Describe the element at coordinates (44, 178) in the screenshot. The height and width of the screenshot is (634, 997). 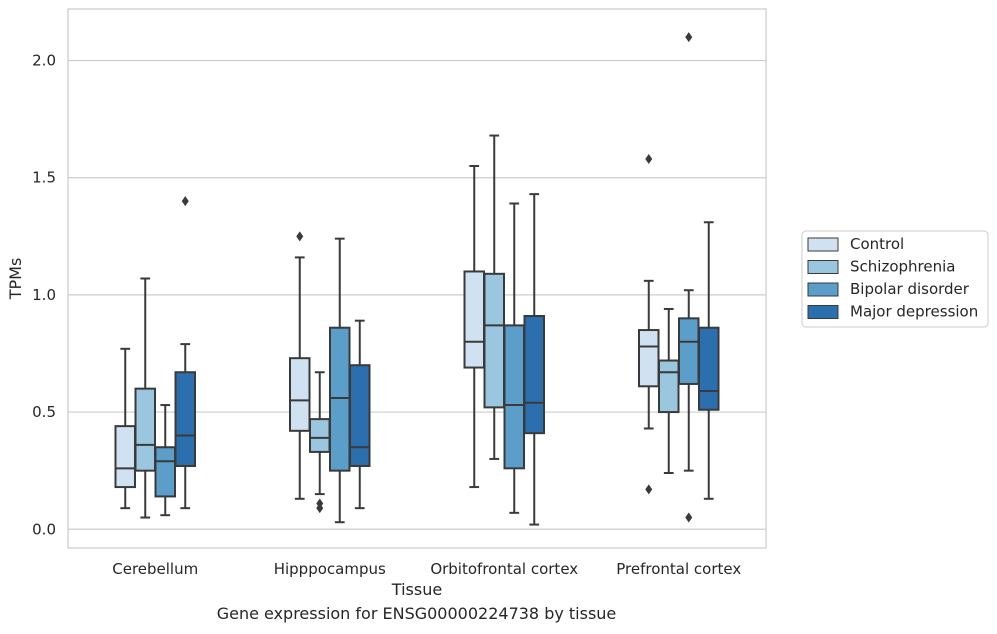
I see `y-tick-label: 1.5` at that location.